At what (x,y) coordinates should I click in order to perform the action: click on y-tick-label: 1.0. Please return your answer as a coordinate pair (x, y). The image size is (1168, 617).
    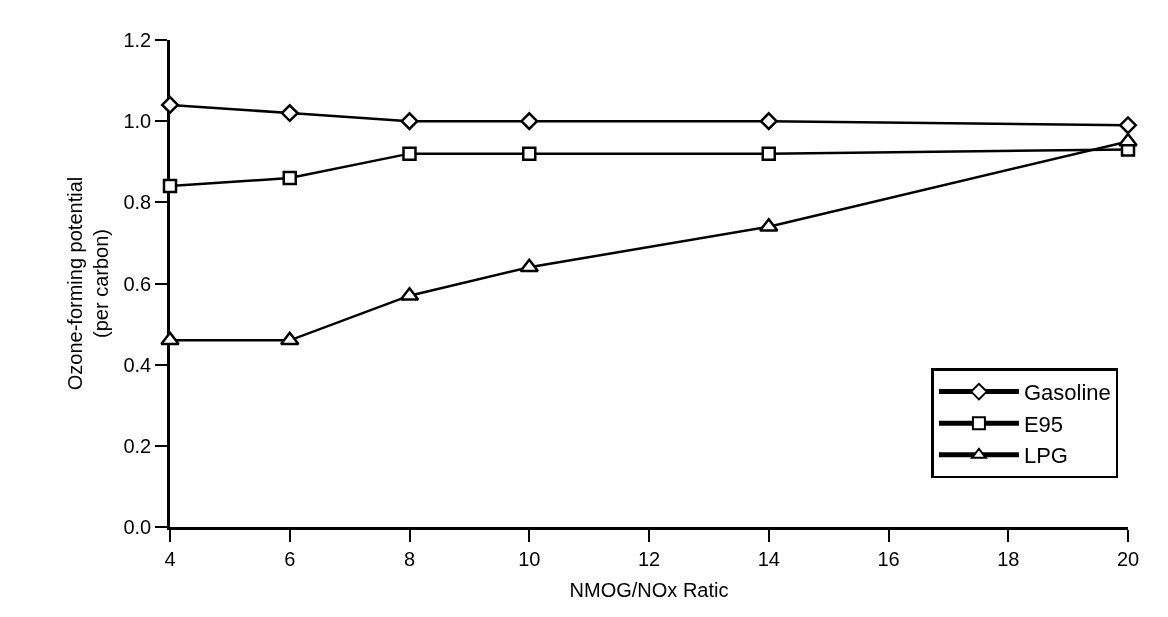
    Looking at the image, I should click on (137, 121).